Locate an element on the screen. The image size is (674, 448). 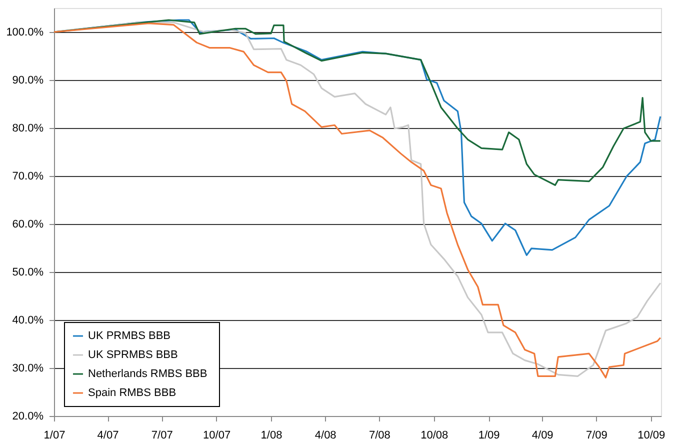
x-tick-label: 10/09 is located at coordinates (652, 436).